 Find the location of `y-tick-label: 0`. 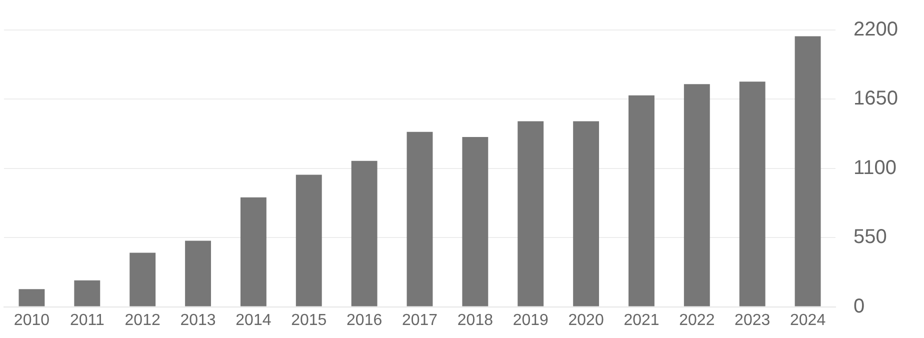

y-tick-label: 0 is located at coordinates (859, 306).